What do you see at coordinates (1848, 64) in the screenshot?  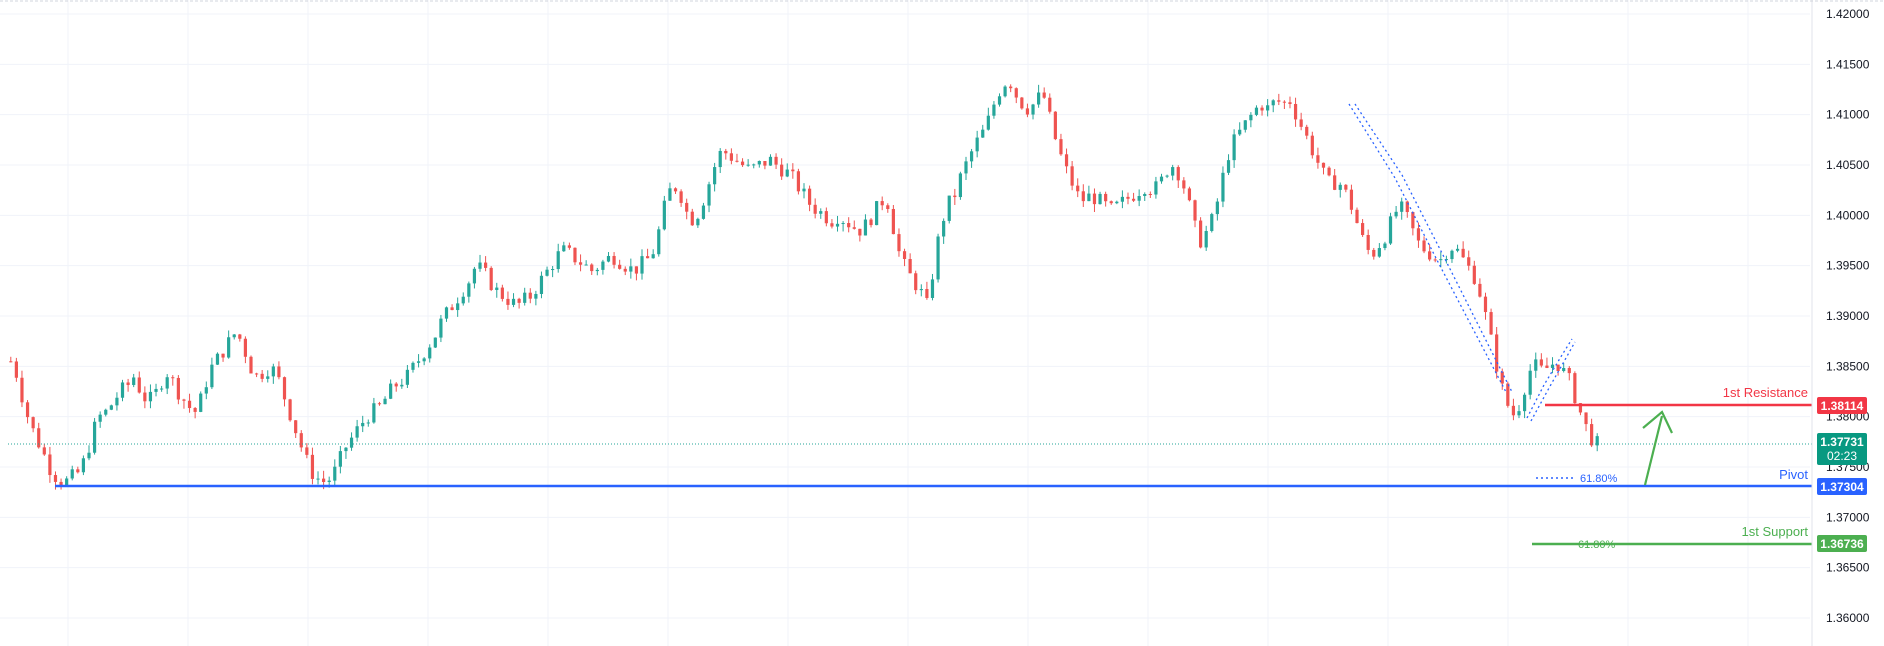 I see `y-tick-label: 1.41500` at bounding box center [1848, 64].